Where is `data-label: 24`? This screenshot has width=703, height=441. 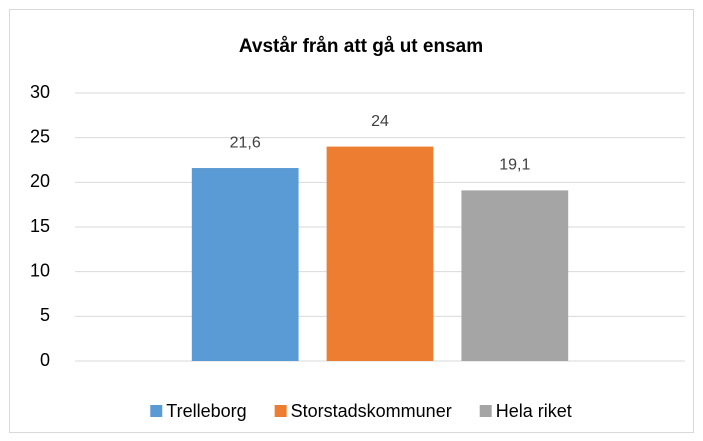
data-label: 24 is located at coordinates (380, 121).